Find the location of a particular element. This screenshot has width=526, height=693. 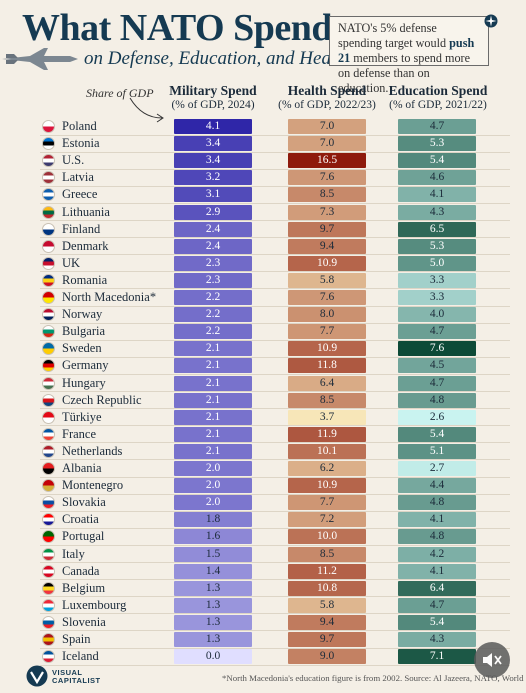

country-name: Belgium is located at coordinates (84, 587).